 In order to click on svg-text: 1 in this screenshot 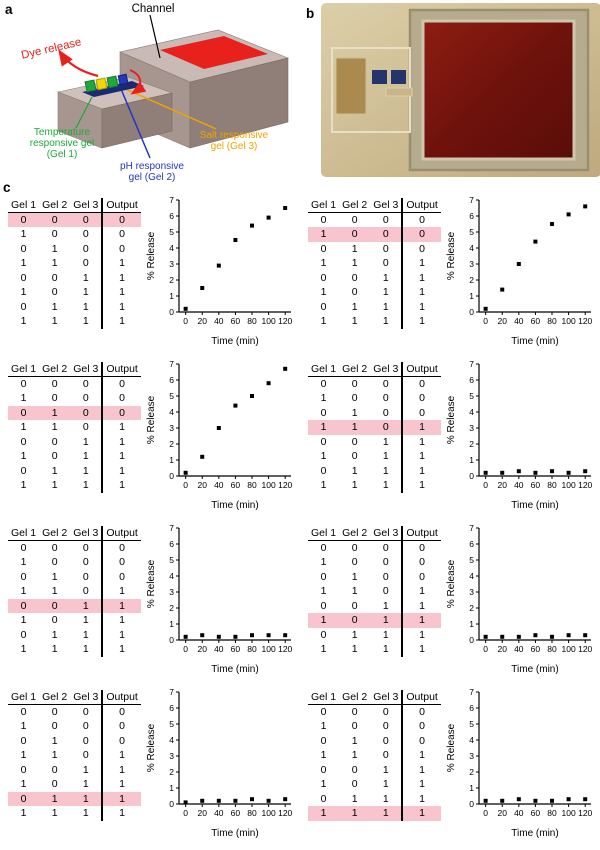, I will do `click(471, 460)`.